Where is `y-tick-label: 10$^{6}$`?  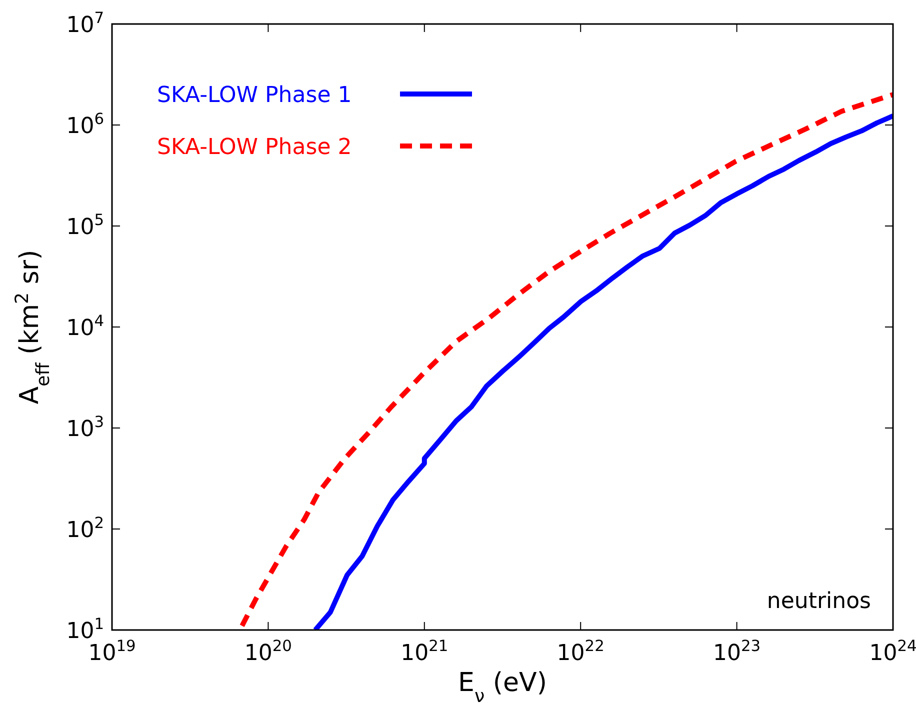
y-tick-label: 10$^{6}$ is located at coordinates (85, 124).